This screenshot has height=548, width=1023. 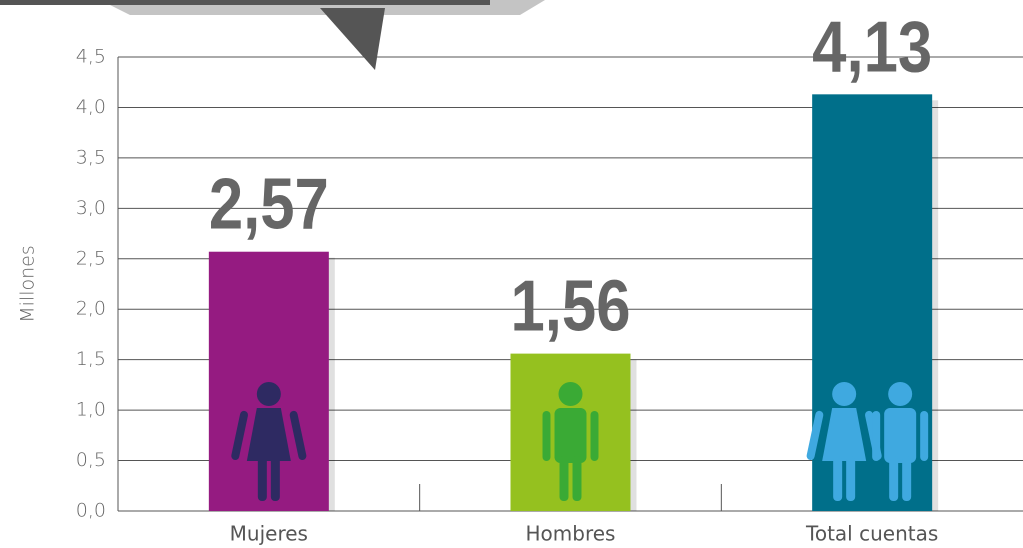 I want to click on value-label: 1,56, so click(x=571, y=307).